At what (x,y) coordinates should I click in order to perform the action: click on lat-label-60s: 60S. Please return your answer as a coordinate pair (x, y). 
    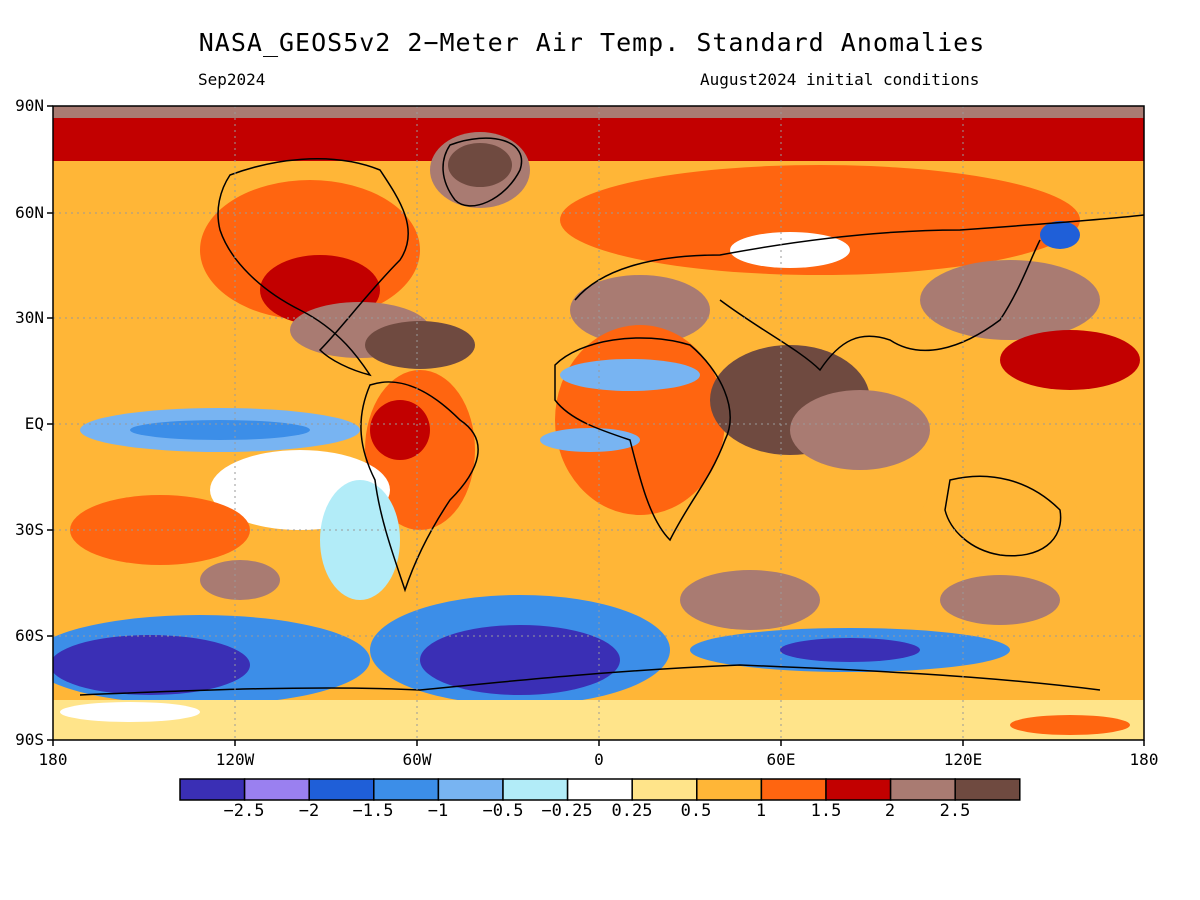
    Looking at the image, I should click on (29, 635).